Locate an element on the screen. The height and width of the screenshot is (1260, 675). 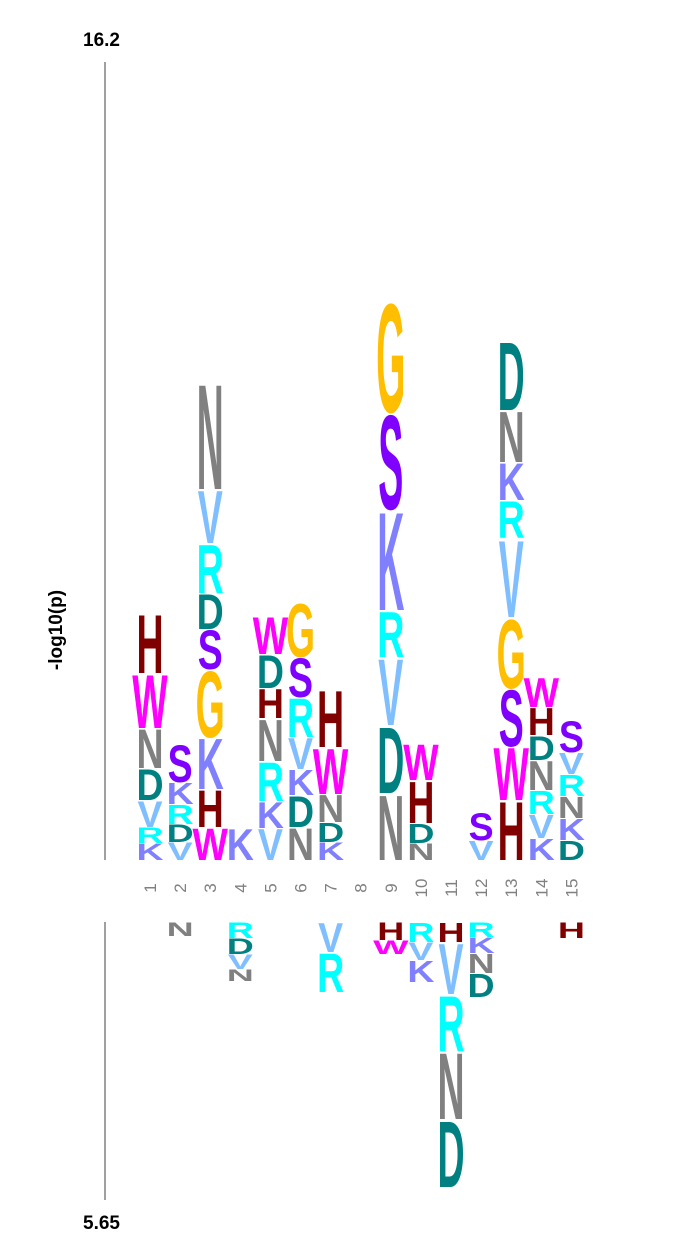
logo-letter-D-pos-11: D is located at coordinates (450, 1155).